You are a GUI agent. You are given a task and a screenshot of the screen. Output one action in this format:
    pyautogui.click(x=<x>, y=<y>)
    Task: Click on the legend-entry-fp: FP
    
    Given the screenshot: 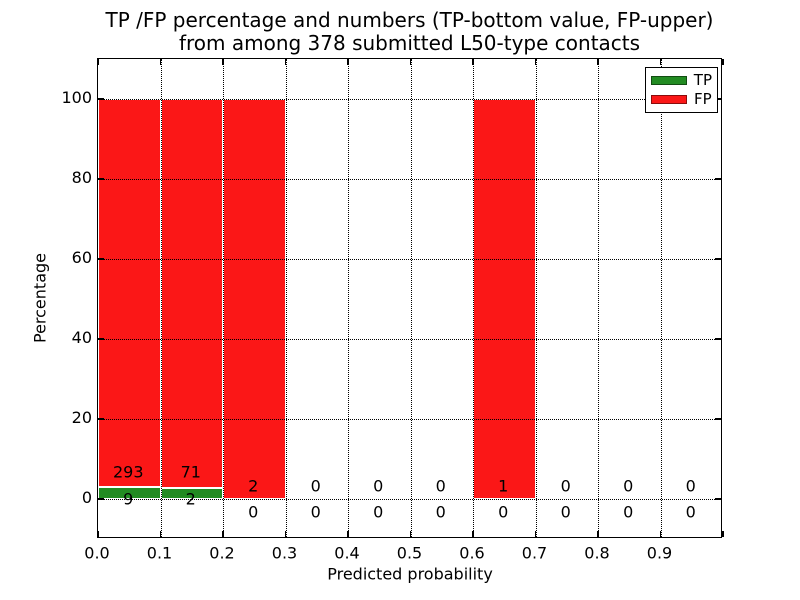 What is the action you would take?
    pyautogui.click(x=681, y=98)
    